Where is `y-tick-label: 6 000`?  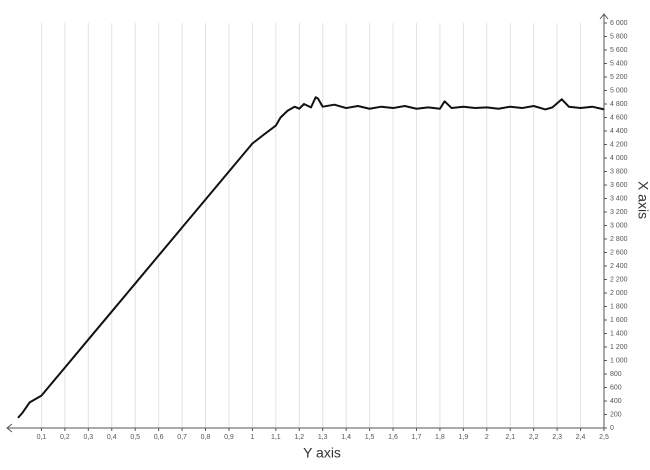
y-tick-label: 6 000 is located at coordinates (619, 23).